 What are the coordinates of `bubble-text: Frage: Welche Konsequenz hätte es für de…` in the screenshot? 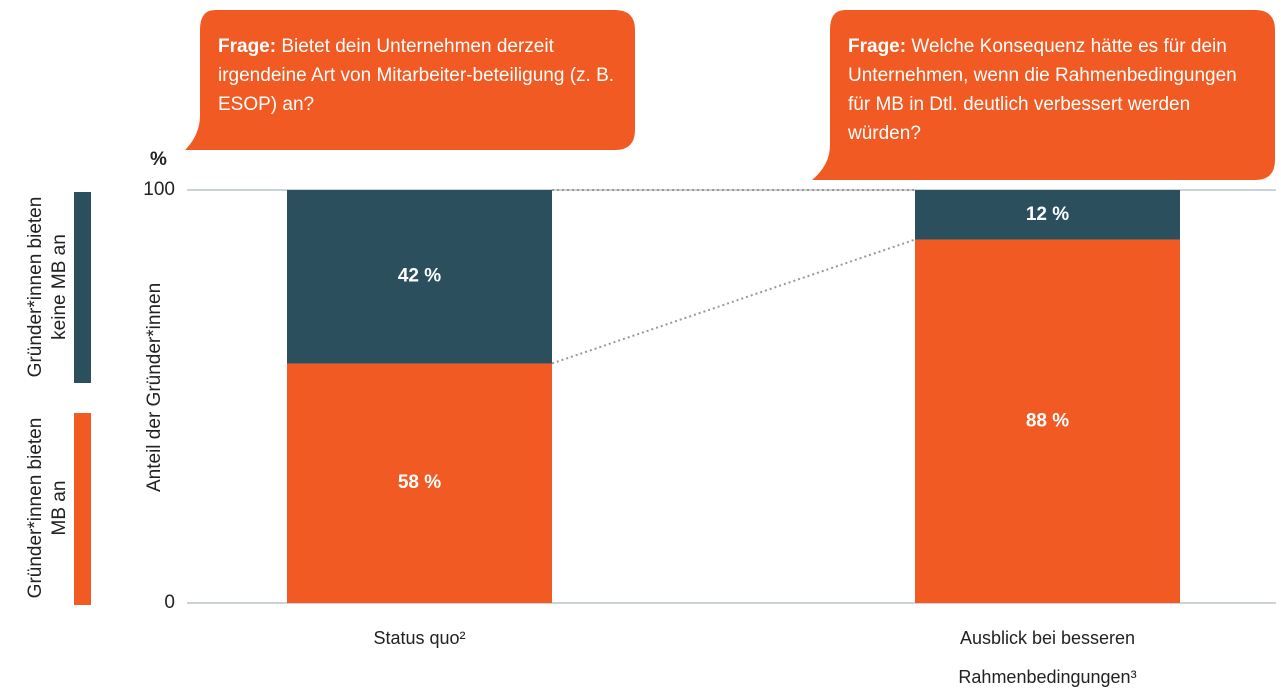 It's located at (1053, 90).